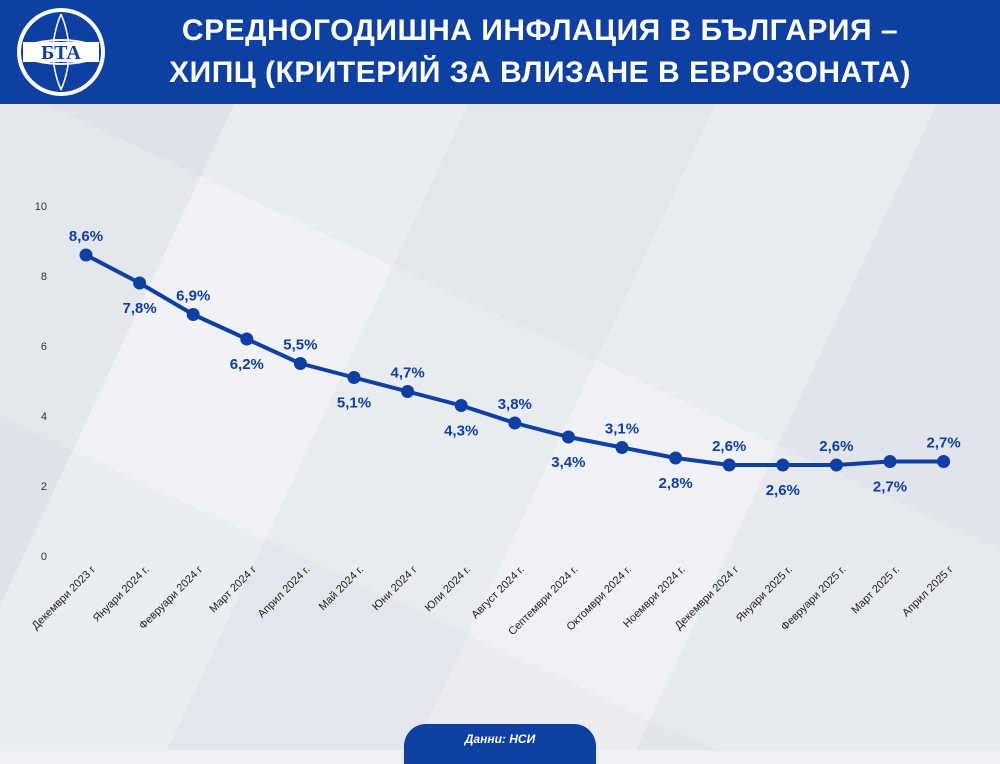  Describe the element at coordinates (139, 308) in the screenshot. I see `data-label: 7,8%` at that location.